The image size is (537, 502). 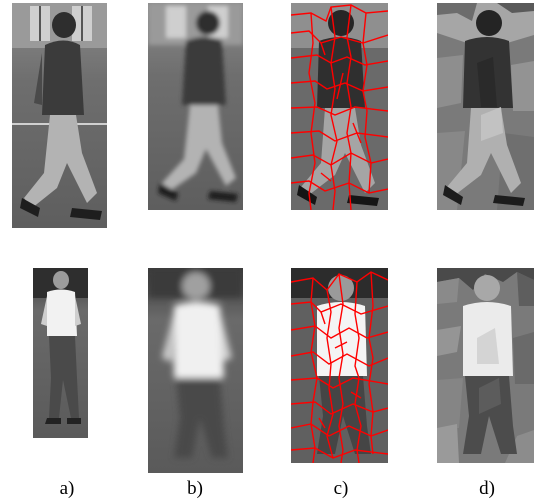 What do you see at coordinates (341, 488) in the screenshot?
I see `label-c: c)` at bounding box center [341, 488].